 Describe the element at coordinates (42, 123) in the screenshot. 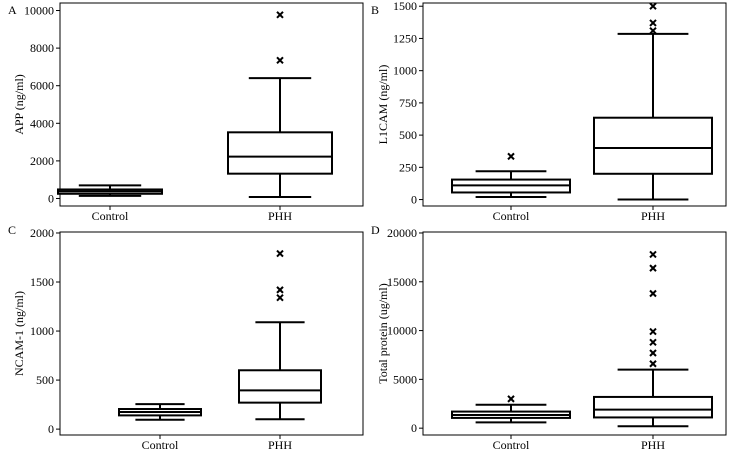

I see `y-tick-label: 4000` at that location.